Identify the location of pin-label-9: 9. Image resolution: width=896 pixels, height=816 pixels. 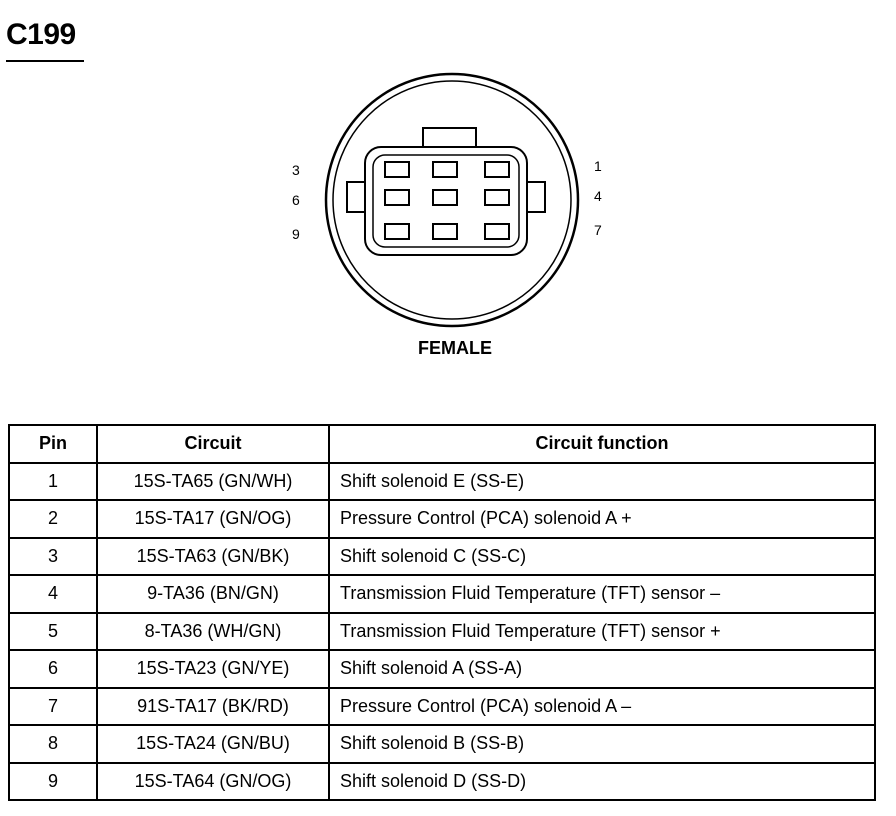
(296, 234).